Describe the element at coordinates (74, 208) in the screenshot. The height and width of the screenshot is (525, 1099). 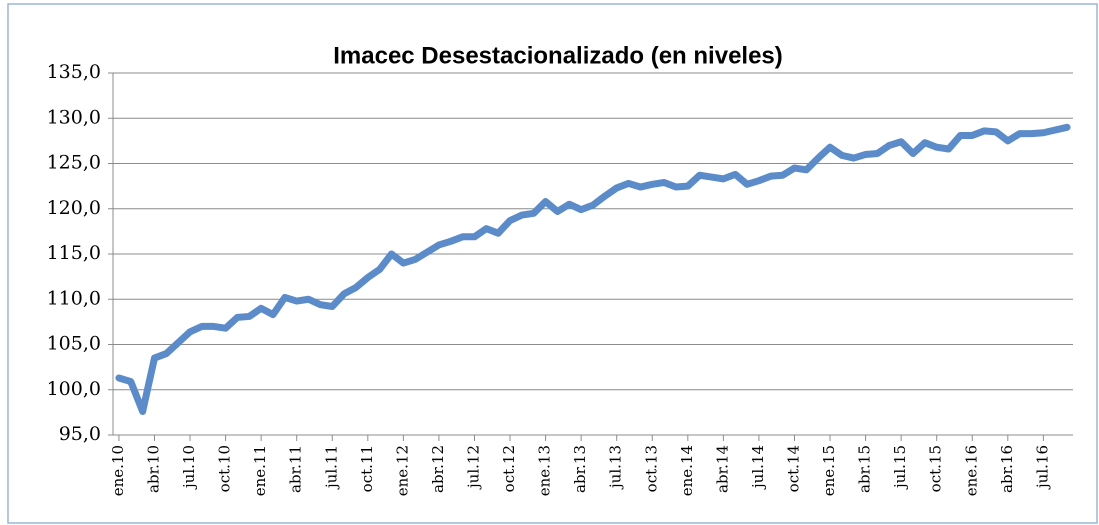
I see `y-tick-label: 120,0` at that location.